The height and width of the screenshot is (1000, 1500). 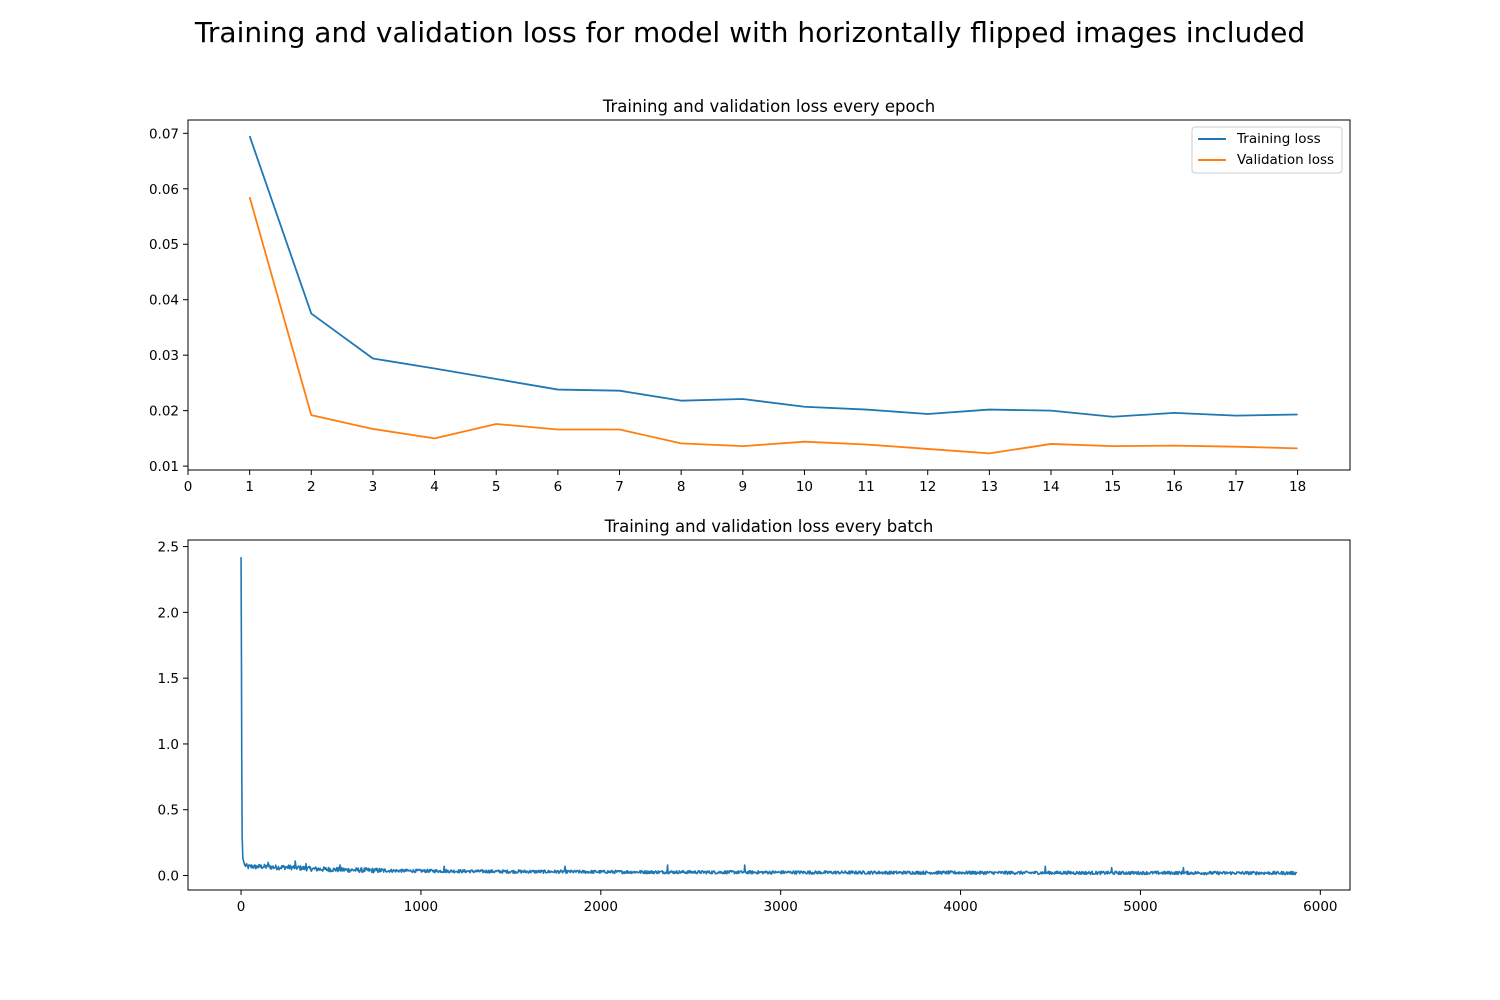 What do you see at coordinates (164, 190) in the screenshot?
I see `epoch-y-tick-label: 0.06` at bounding box center [164, 190].